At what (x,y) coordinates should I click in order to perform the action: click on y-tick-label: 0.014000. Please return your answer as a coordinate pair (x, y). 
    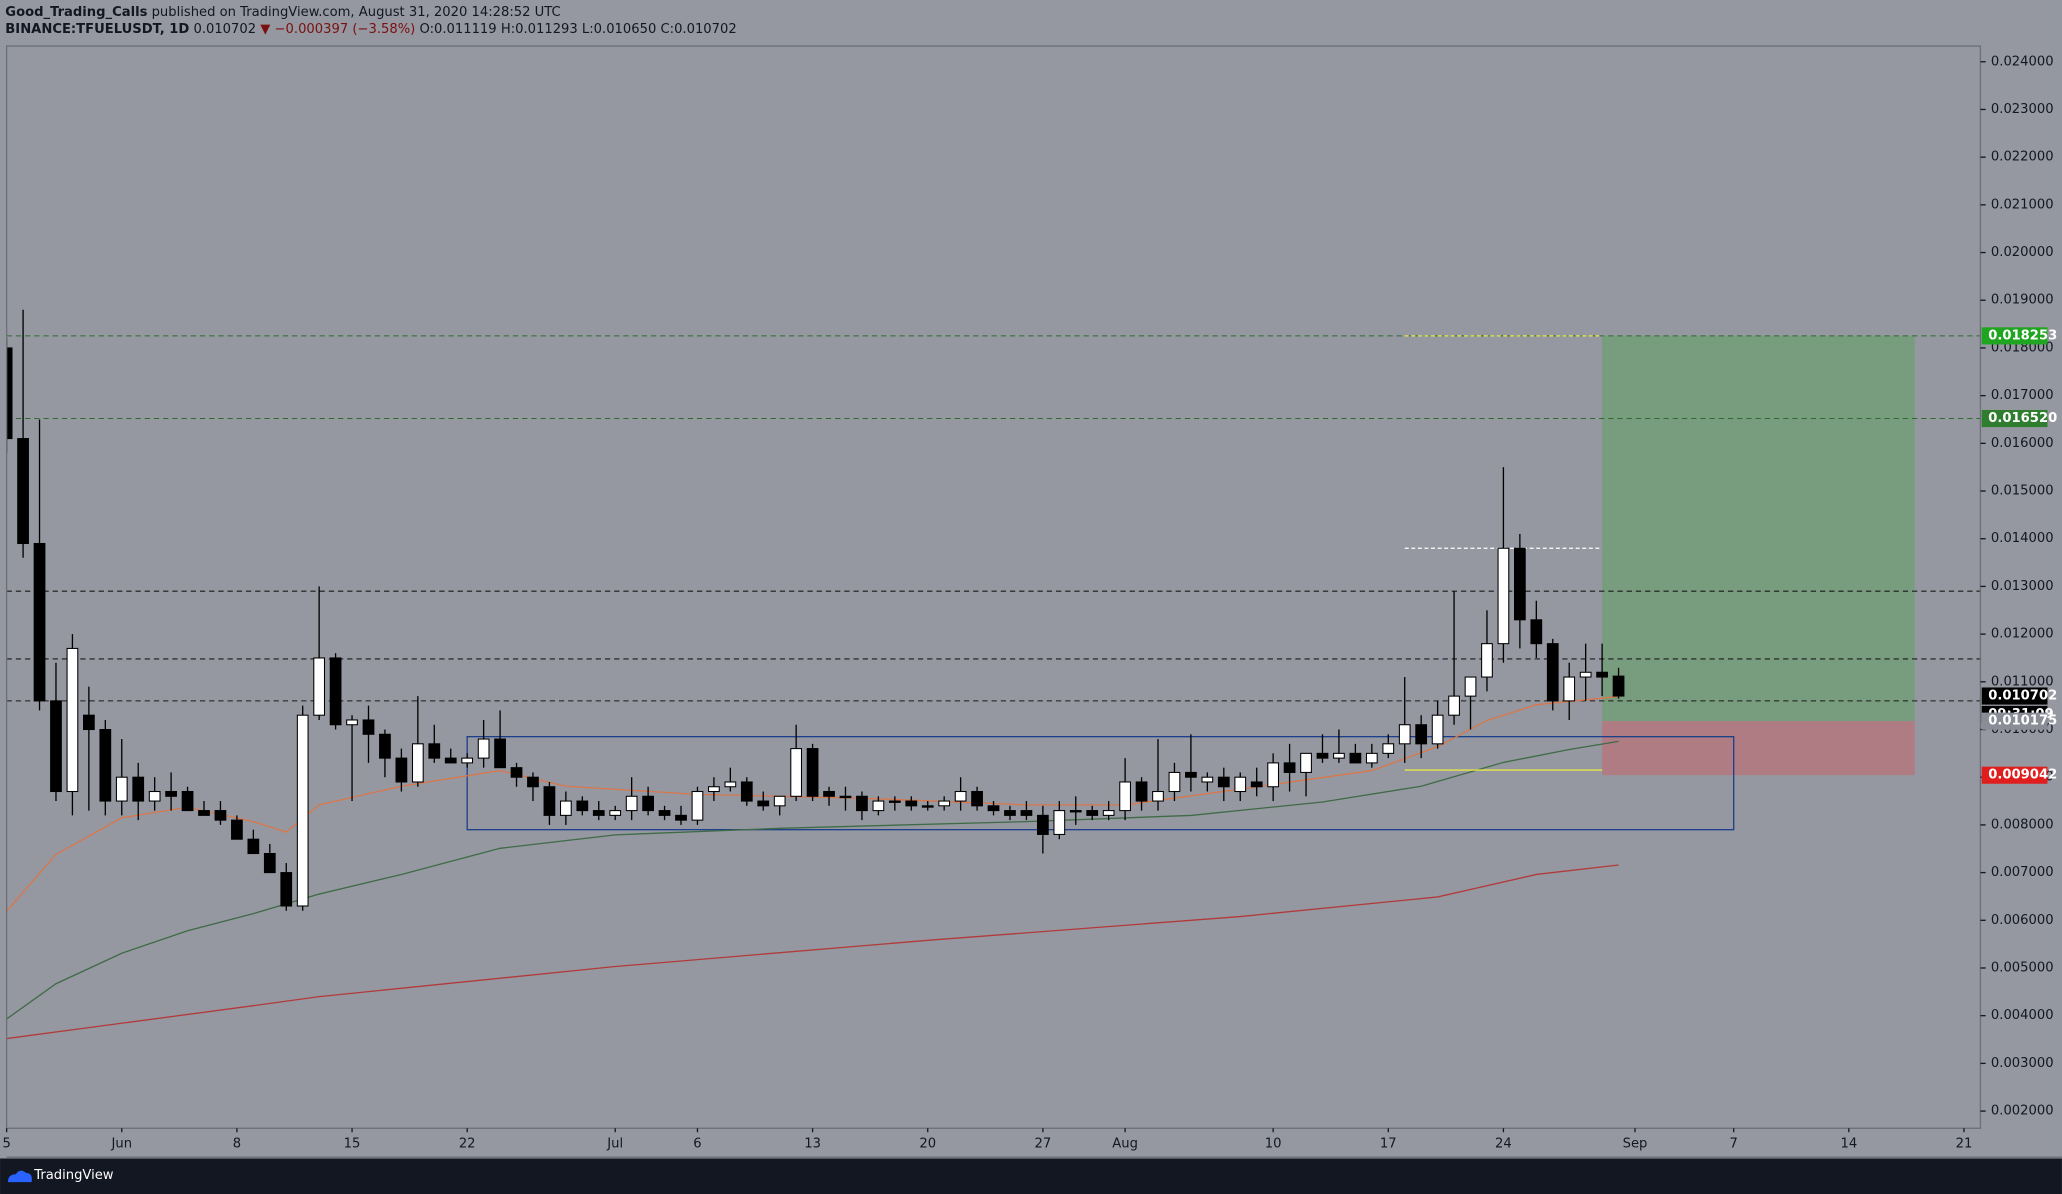
    Looking at the image, I should click on (2022, 538).